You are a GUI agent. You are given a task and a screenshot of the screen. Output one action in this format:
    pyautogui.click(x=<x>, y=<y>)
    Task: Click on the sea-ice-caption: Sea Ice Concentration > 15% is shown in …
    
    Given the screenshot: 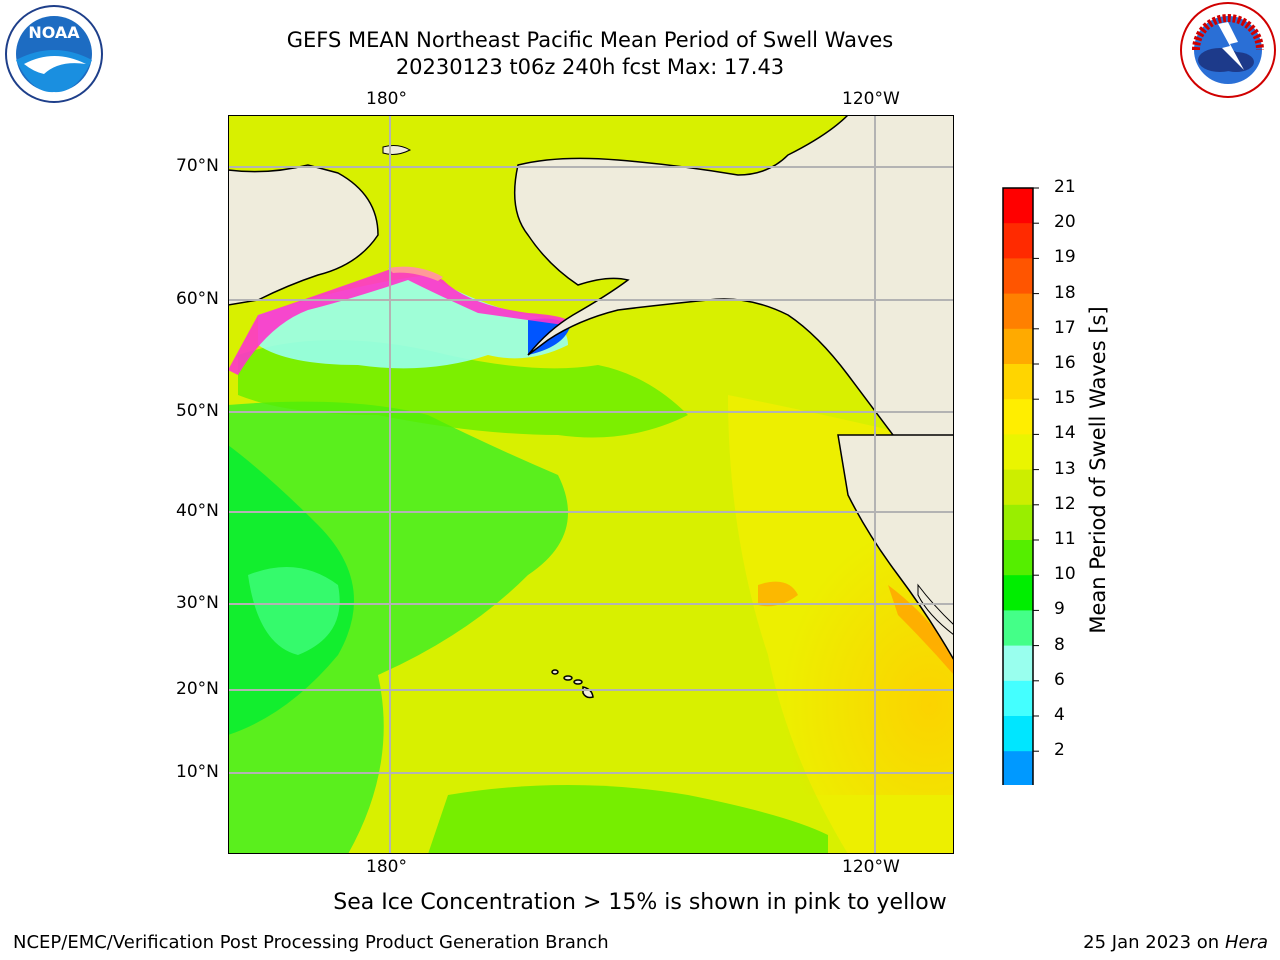 What is the action you would take?
    pyautogui.click(x=640, y=902)
    